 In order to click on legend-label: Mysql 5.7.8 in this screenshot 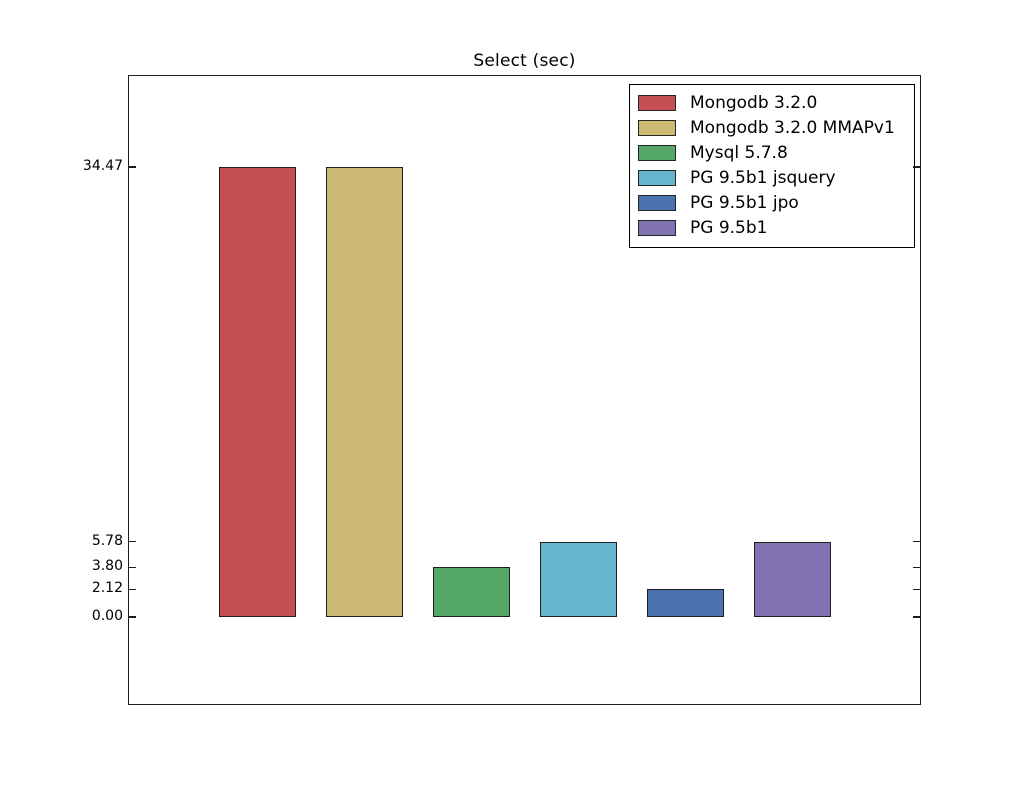, I will do `click(739, 153)`.